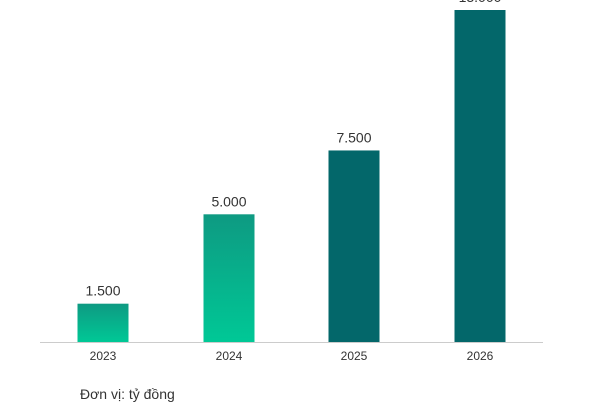  I want to click on x-tick-label-2025: 2025, so click(354, 356).